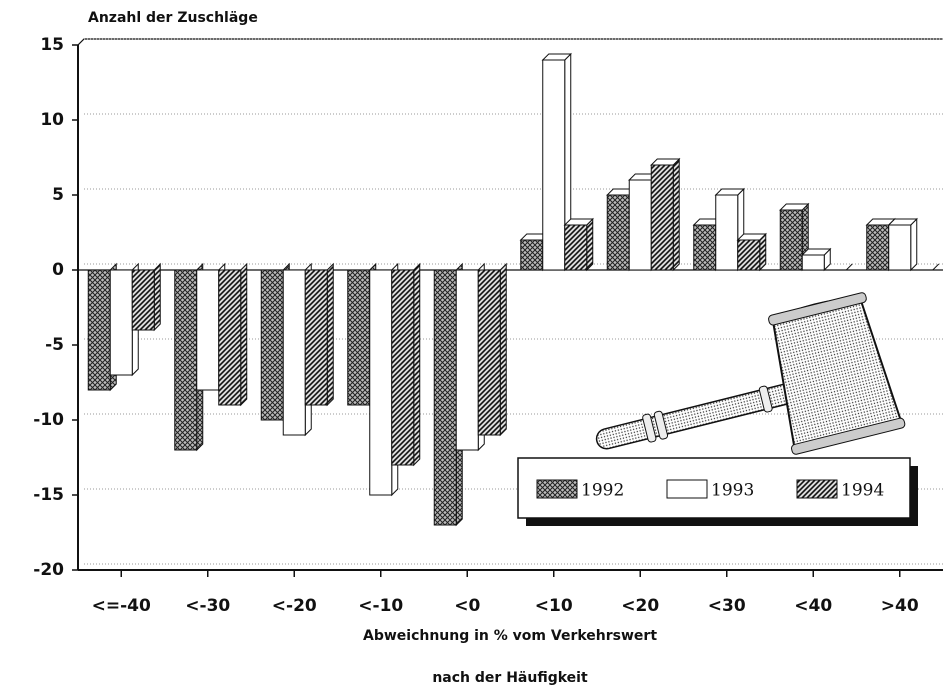 The height and width of the screenshot is (691, 945). I want to click on y-tick-label: 0, so click(58, 270).